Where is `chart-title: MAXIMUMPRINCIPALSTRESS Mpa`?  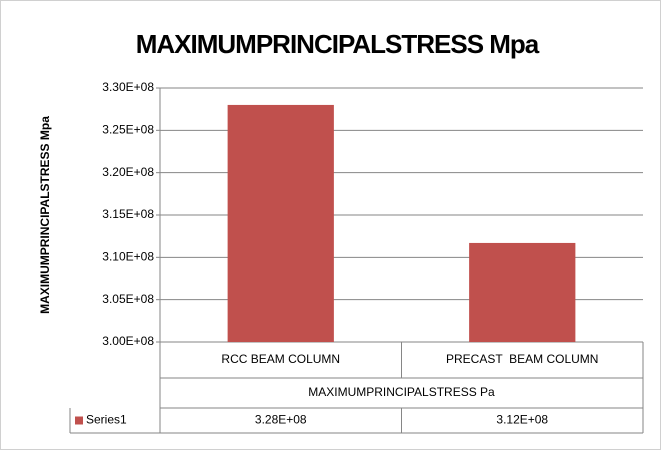 chart-title: MAXIMUMPRINCIPALSTRESS Mpa is located at coordinates (338, 44).